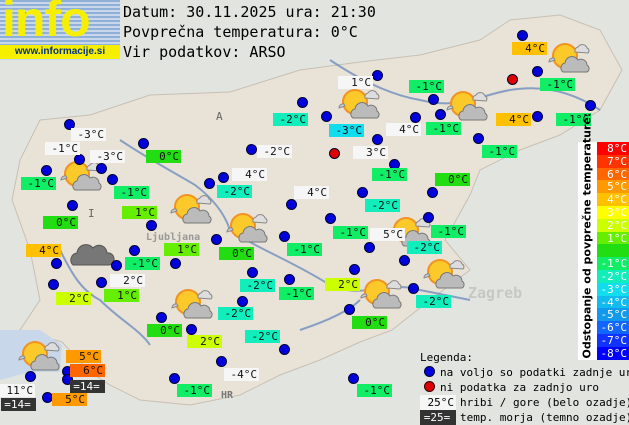 This screenshot has height=425, width=629. I want to click on scale-step: 5°C, so click(613, 186).